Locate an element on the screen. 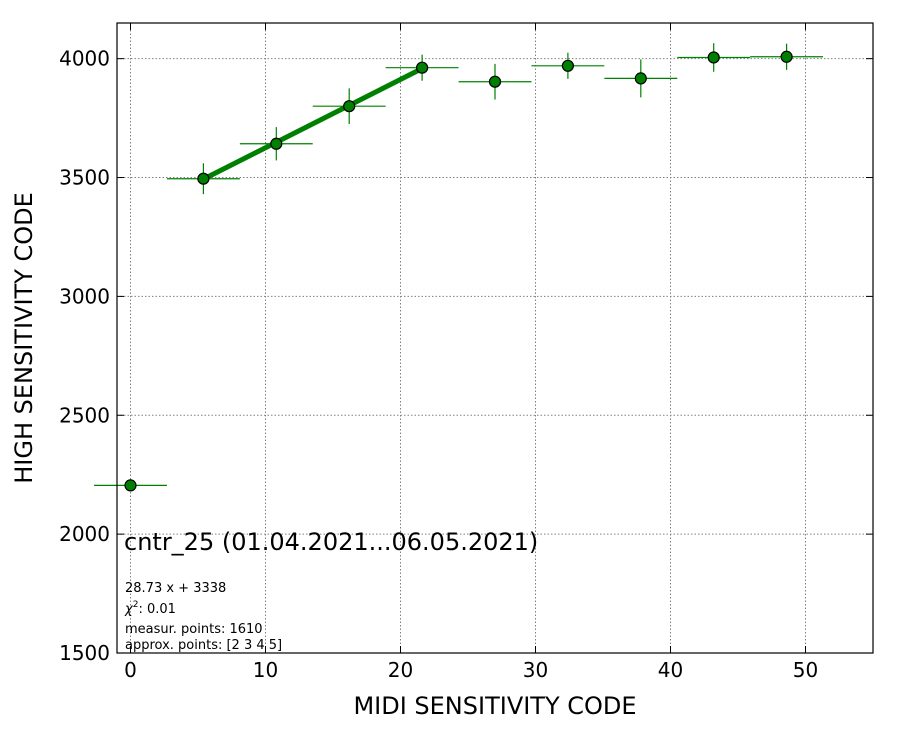 The image size is (900, 750). annotation-equation: 28.73 x + 3338 is located at coordinates (175, 588).